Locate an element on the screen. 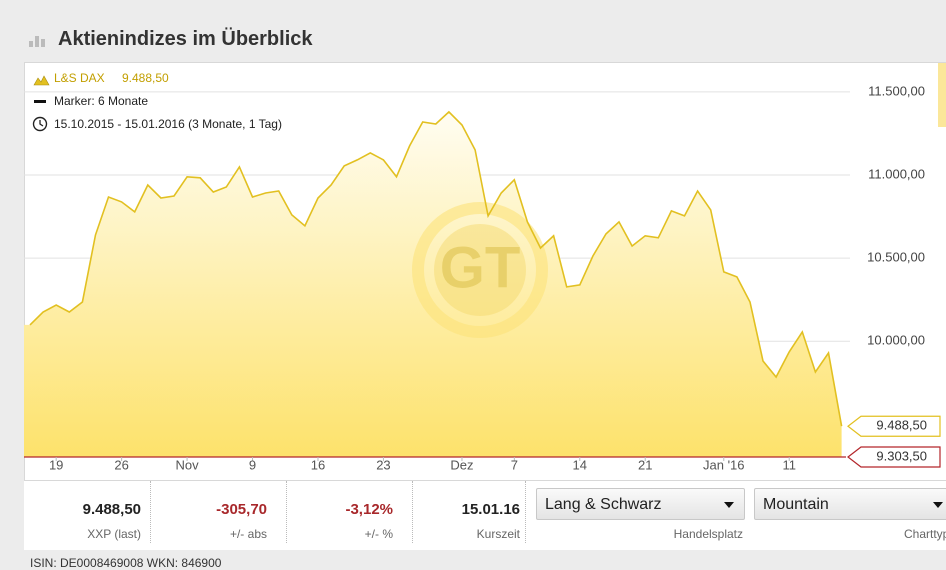  quote-value: 9.488,50 is located at coordinates (112, 509).